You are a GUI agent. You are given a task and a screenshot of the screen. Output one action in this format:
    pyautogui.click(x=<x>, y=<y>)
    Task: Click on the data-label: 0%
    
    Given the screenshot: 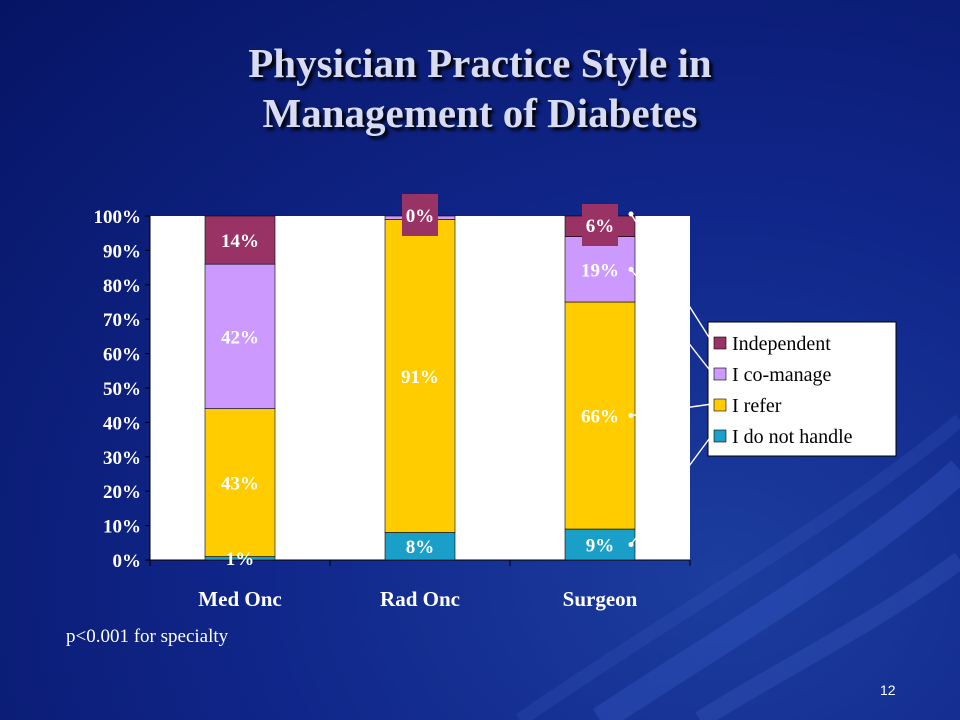 What is the action you would take?
    pyautogui.click(x=420, y=216)
    